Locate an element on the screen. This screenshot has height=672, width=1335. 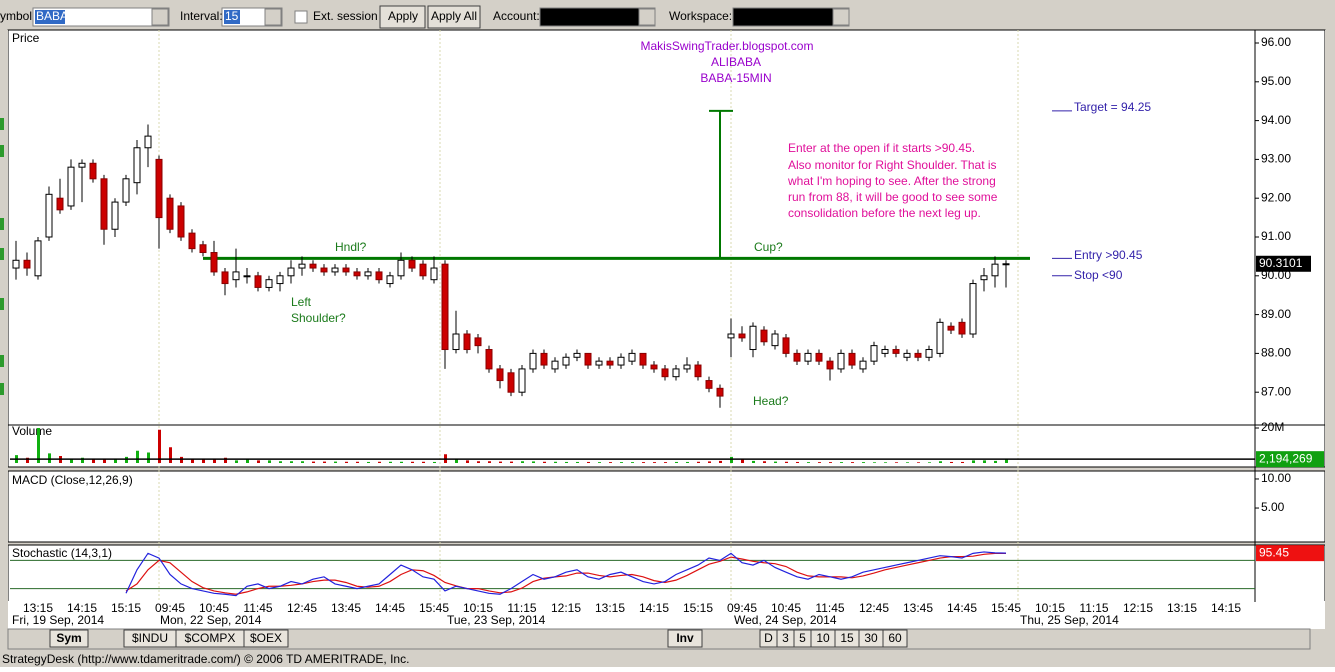
ext-session-label: Ext. session is located at coordinates (345, 16).